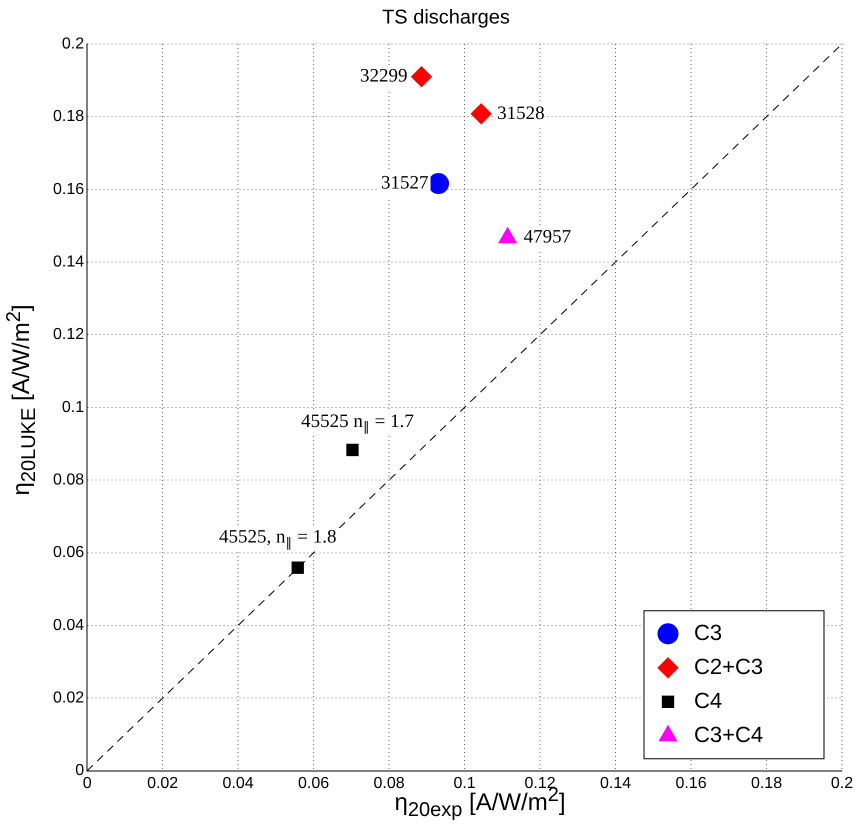 The height and width of the screenshot is (826, 859). I want to click on legend-label: C2+C3, so click(729, 666).